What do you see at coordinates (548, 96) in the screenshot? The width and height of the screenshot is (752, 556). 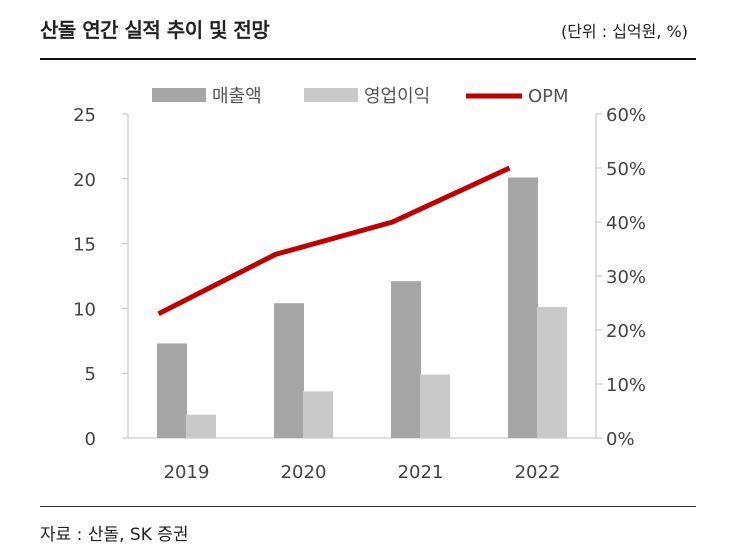 I see `legend-label: OPM` at bounding box center [548, 96].